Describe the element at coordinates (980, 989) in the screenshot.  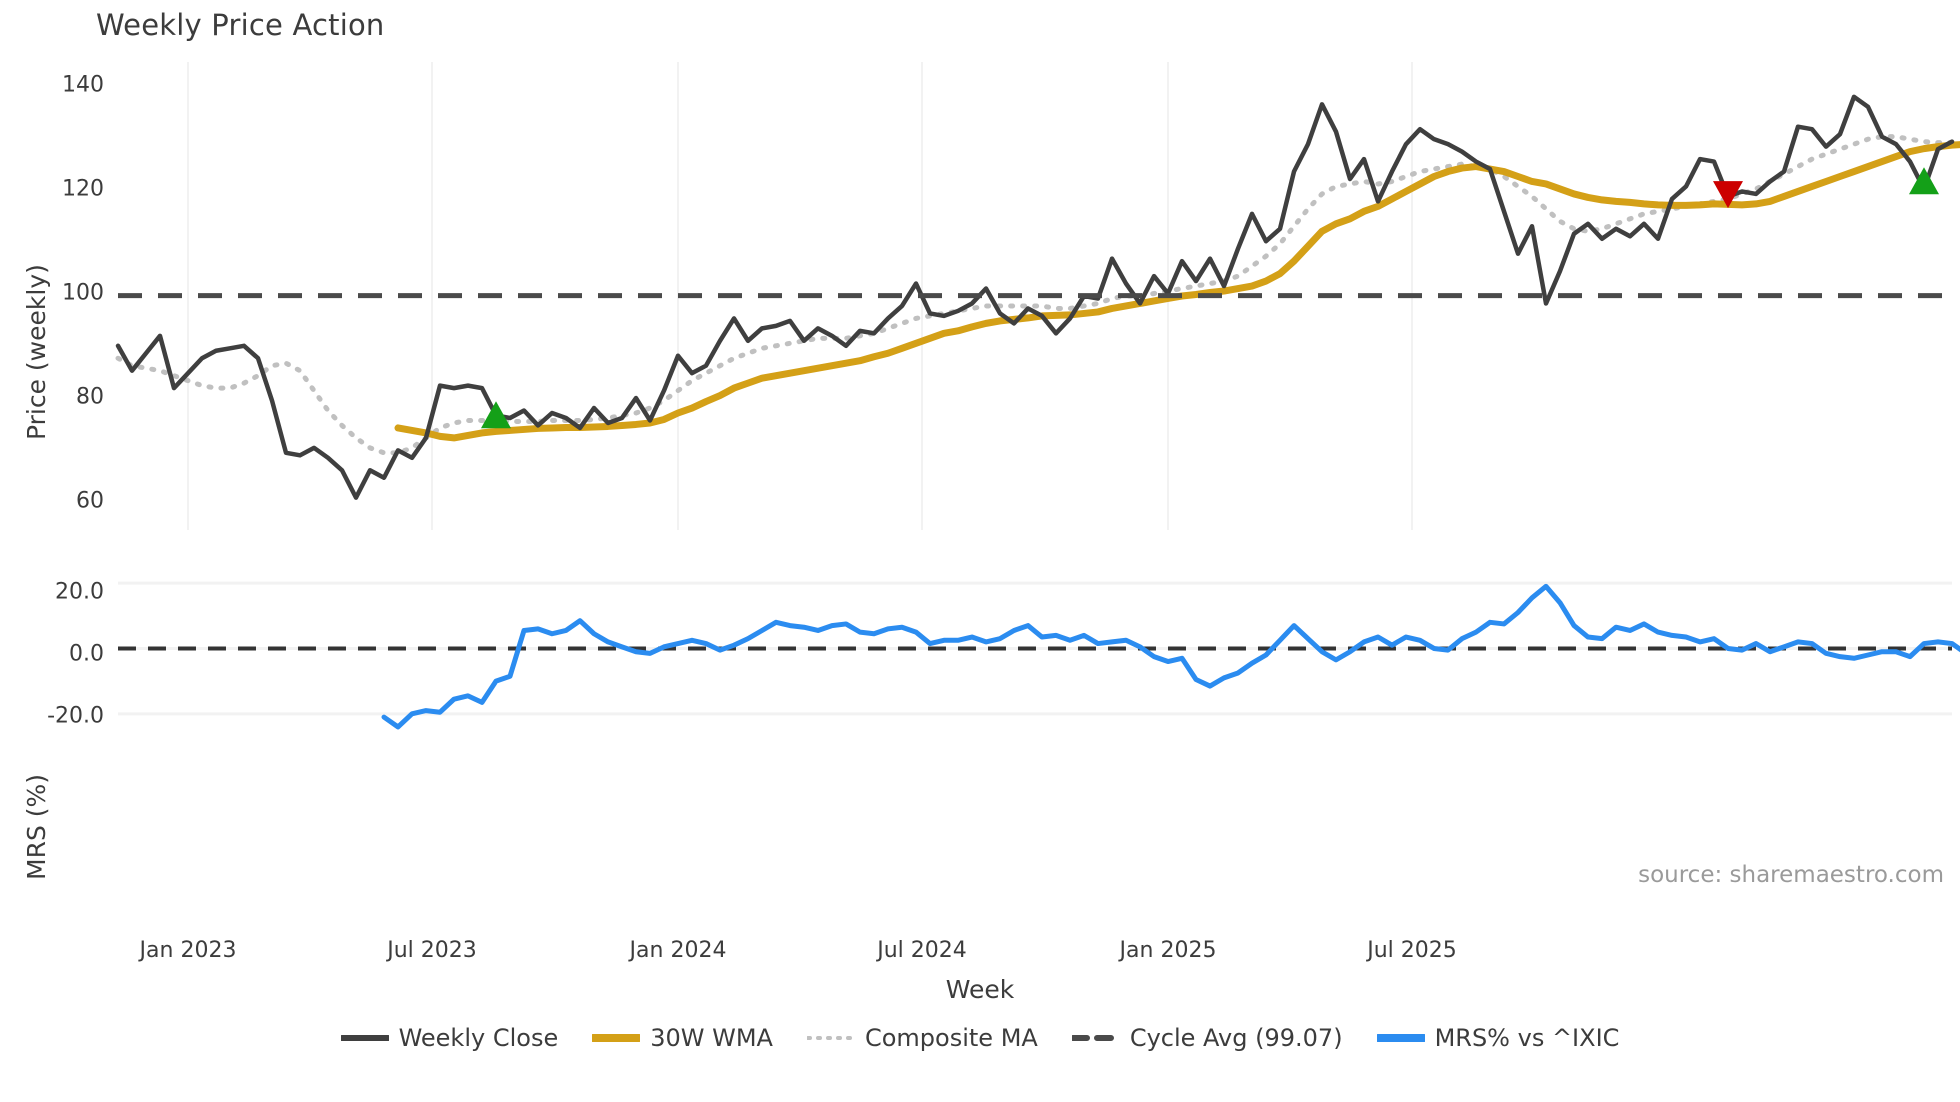
I see `x-axis-label: Week` at that location.